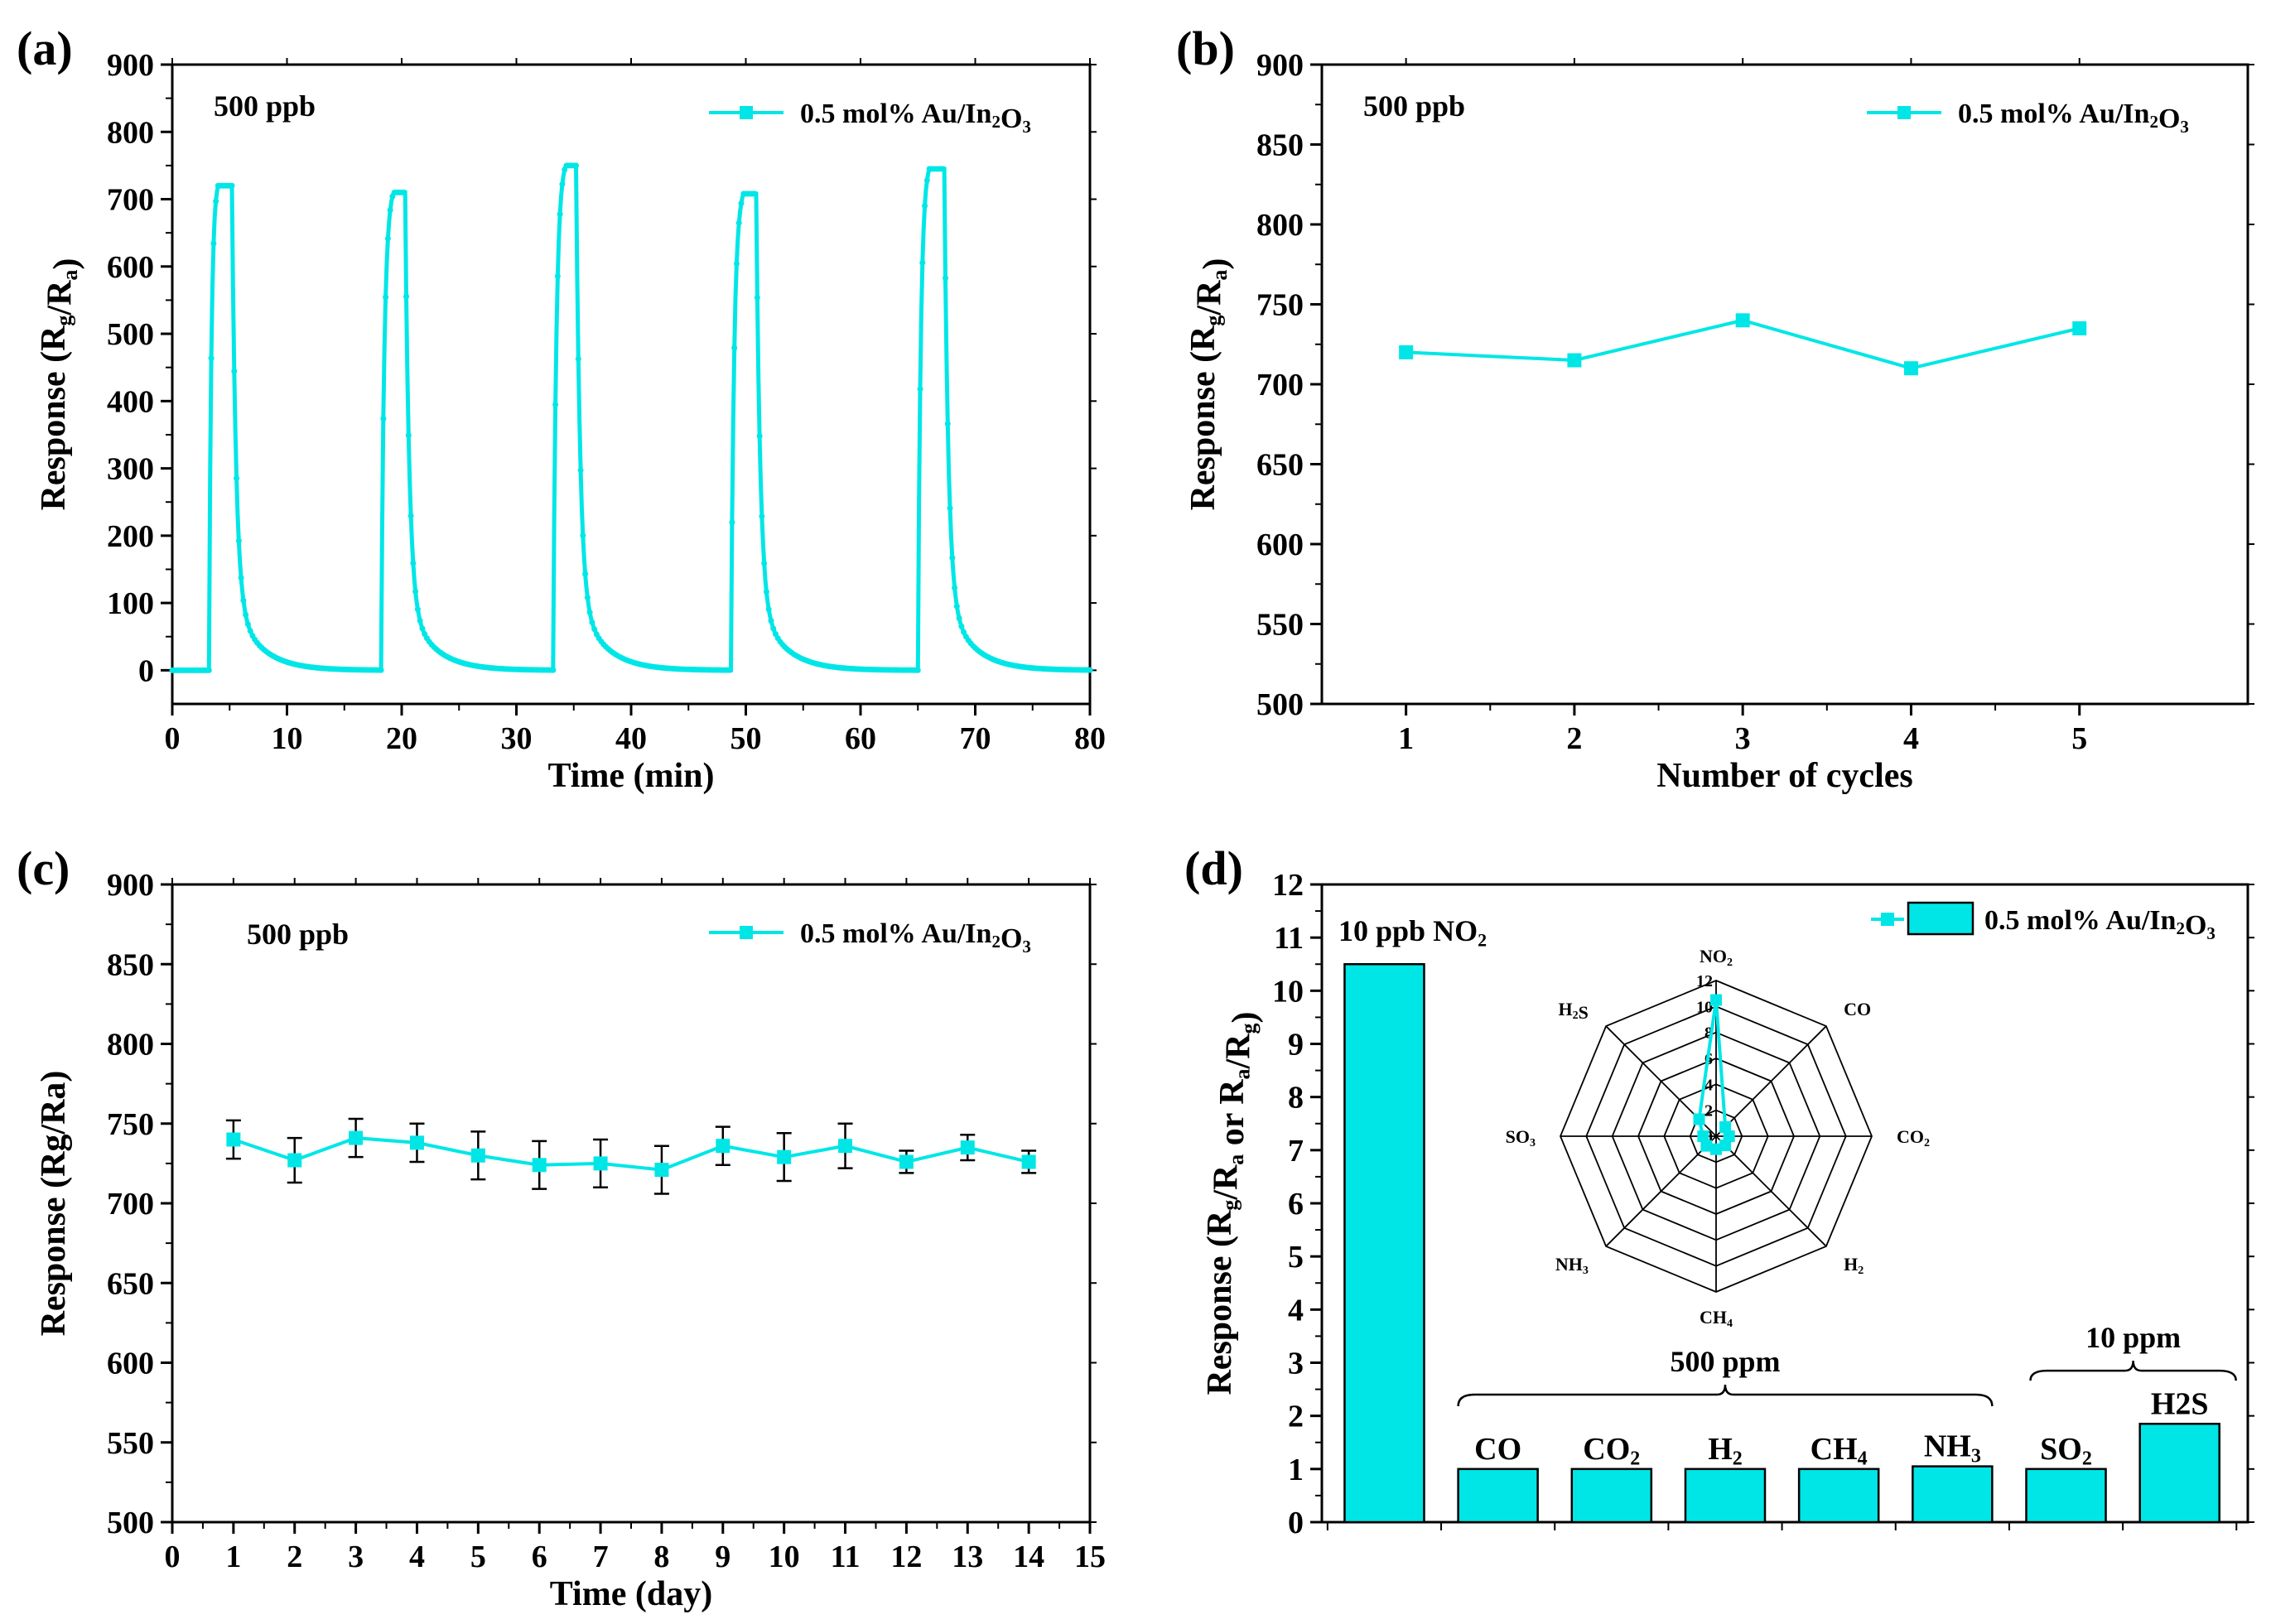 The width and height of the screenshot is (2271, 1624). Describe the element at coordinates (1414, 106) in the screenshot. I see `annotation-b: 500 ppb` at that location.